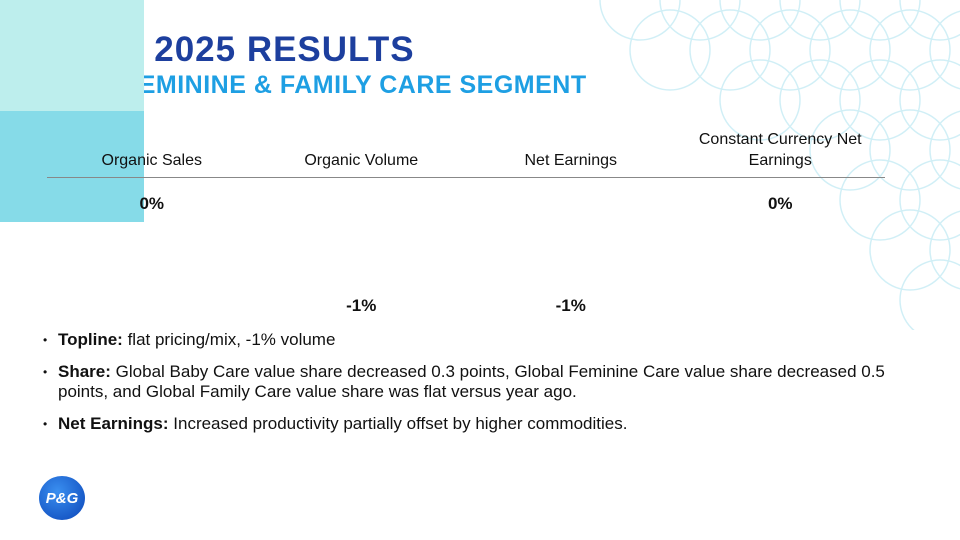  What do you see at coordinates (466, 177) in the screenshot?
I see `baseline` at bounding box center [466, 177].